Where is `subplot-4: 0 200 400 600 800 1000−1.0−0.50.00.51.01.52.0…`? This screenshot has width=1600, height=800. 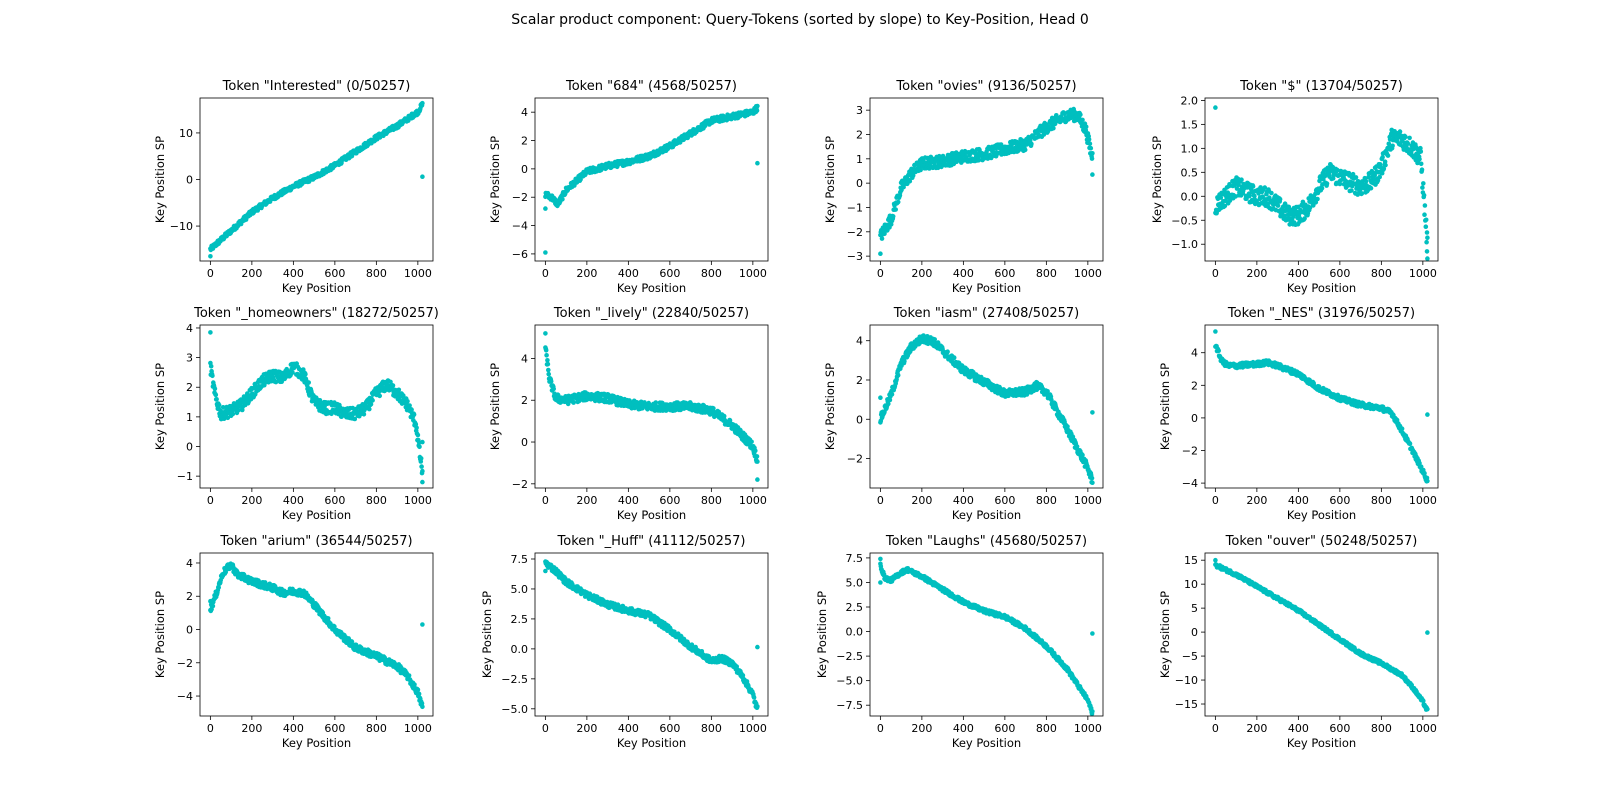
subplot-4: 0 200 400 600 800 1000−1.0−0.50.00.51.01.52.0… is located at coordinates (1294, 187).